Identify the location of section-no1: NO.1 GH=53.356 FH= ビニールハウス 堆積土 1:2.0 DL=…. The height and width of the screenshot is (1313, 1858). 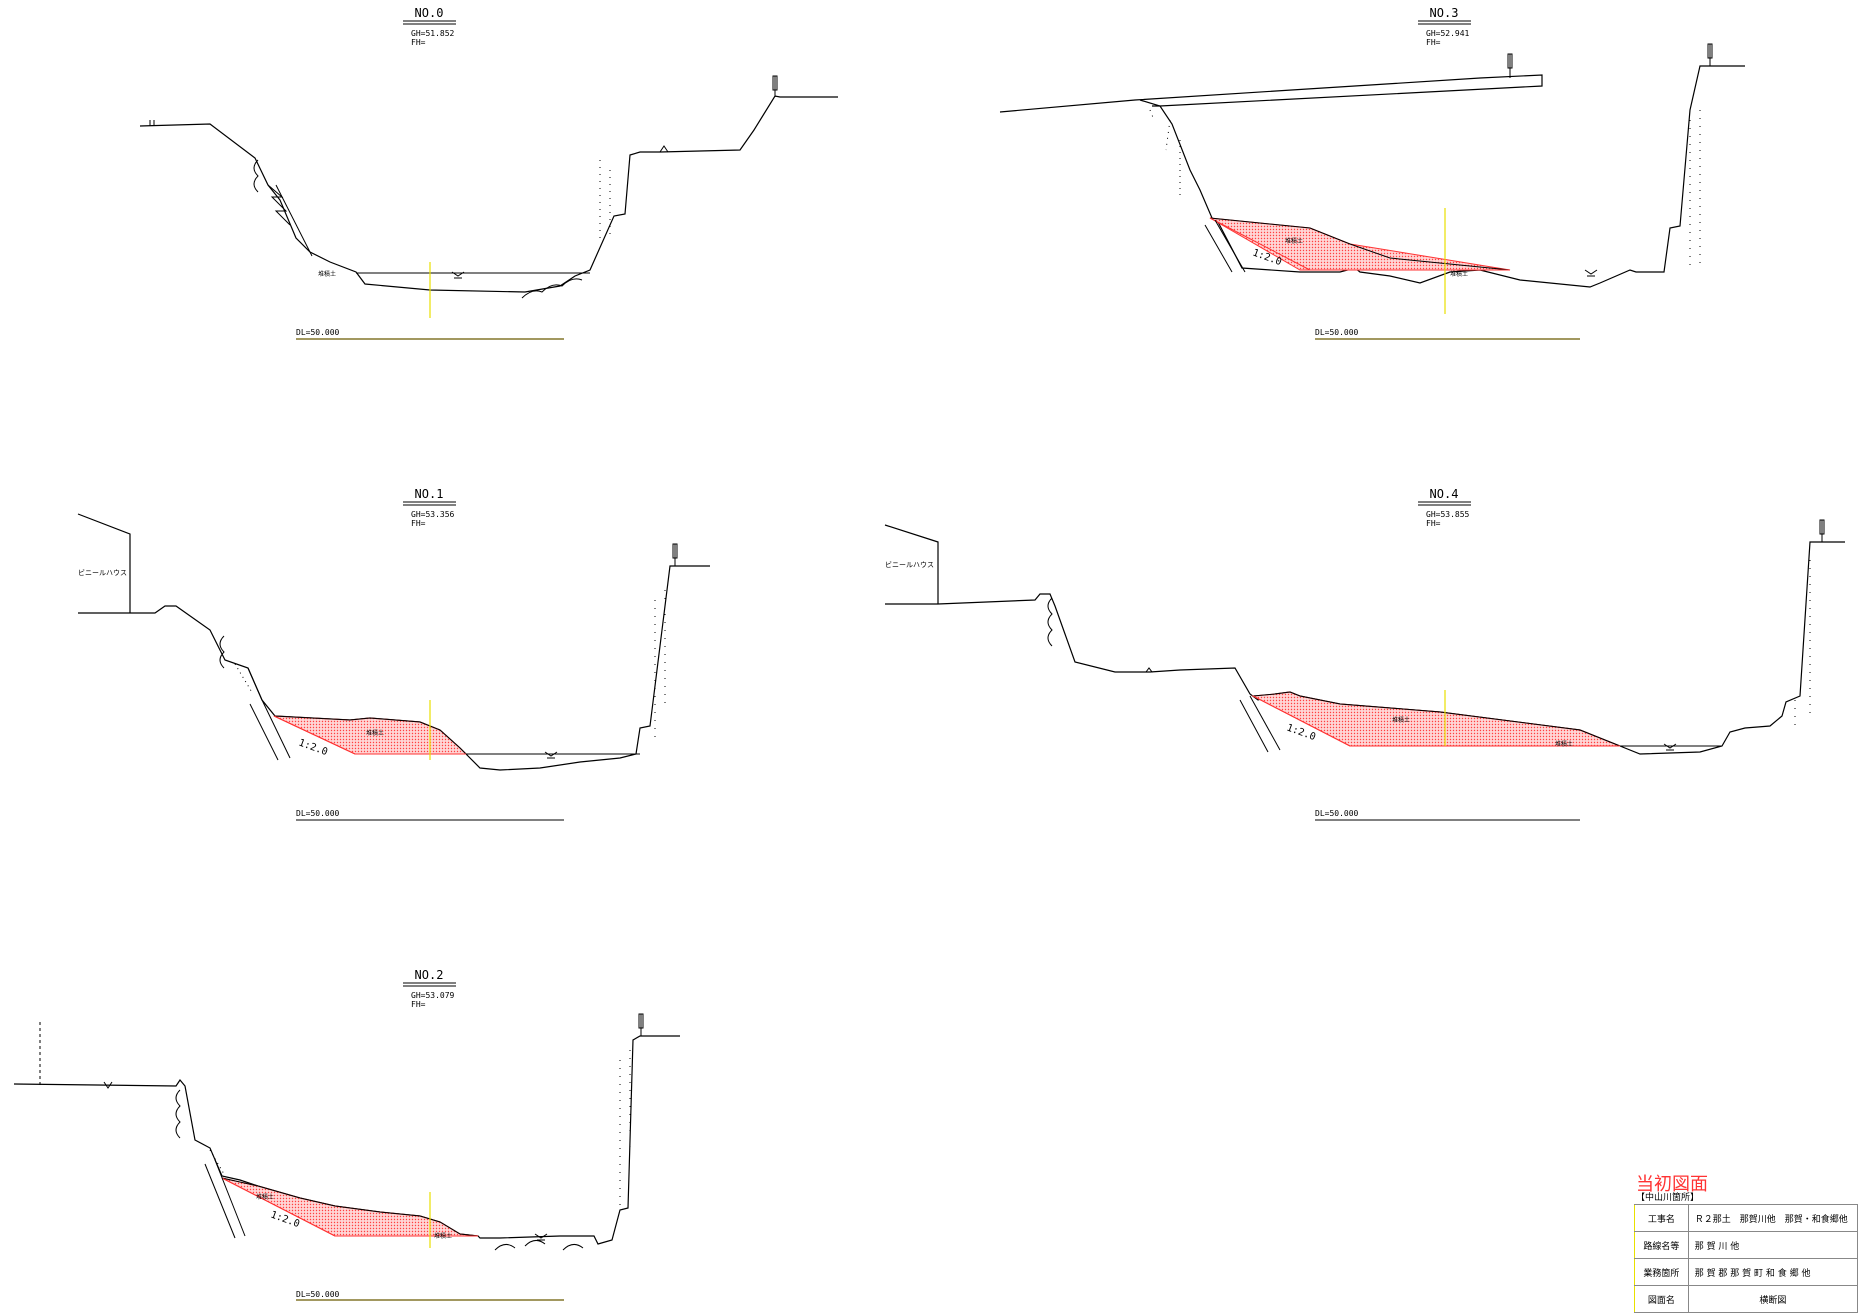
(393, 654).